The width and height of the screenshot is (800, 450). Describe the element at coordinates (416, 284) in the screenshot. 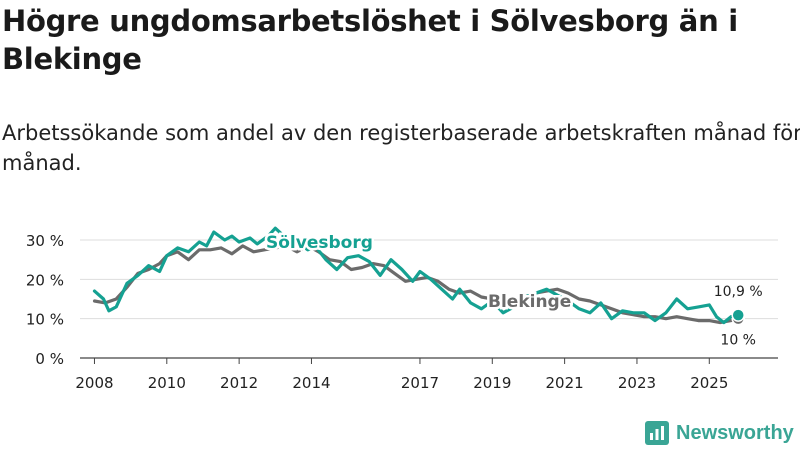

I see `series-line-blekinge` at that location.